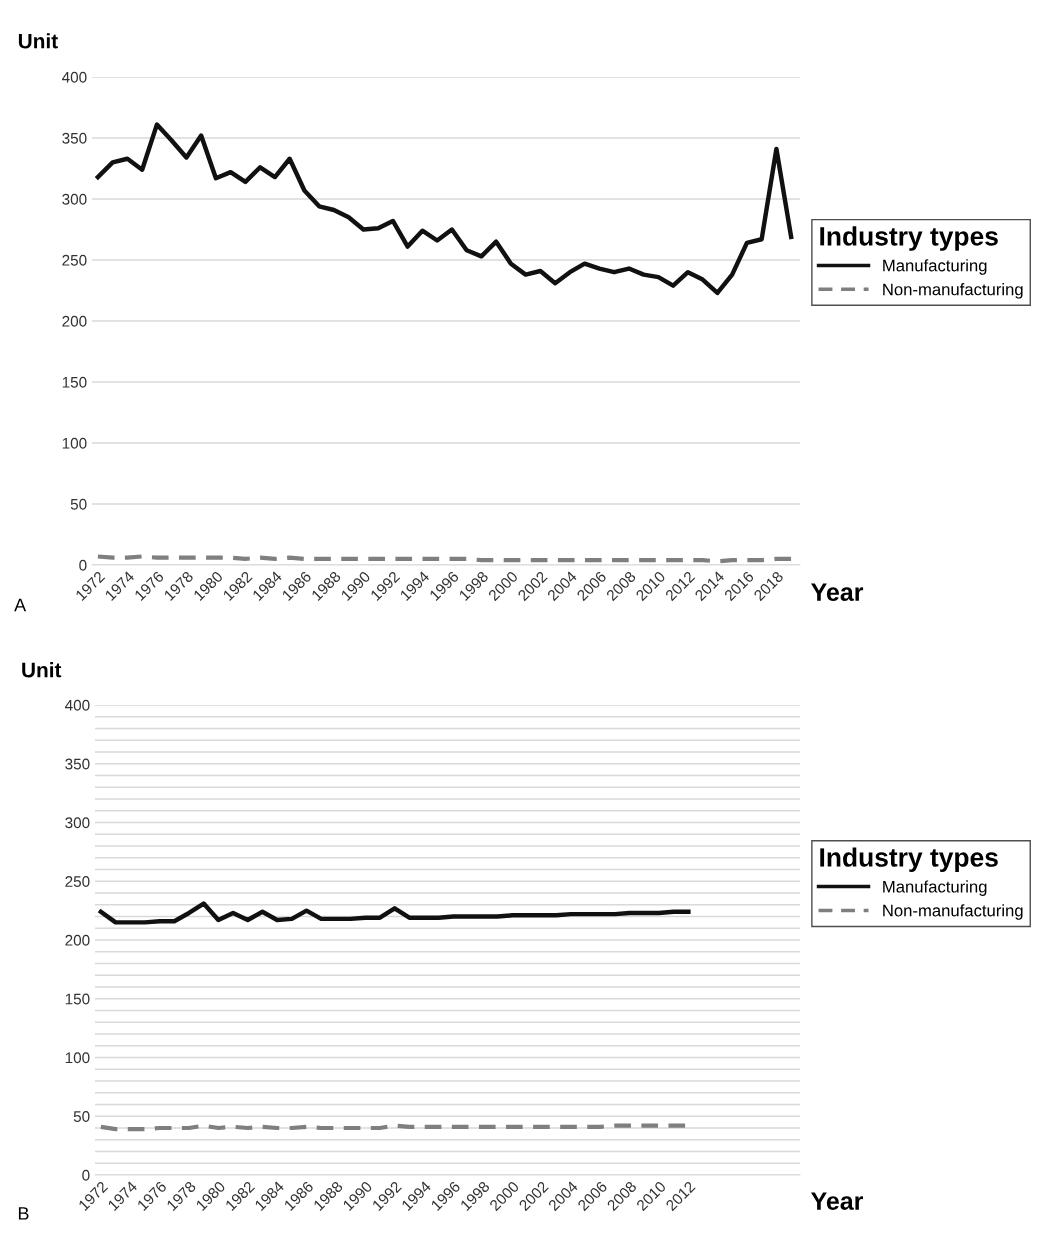 The width and height of the screenshot is (1058, 1255). I want to click on text: A, so click(20, 605).